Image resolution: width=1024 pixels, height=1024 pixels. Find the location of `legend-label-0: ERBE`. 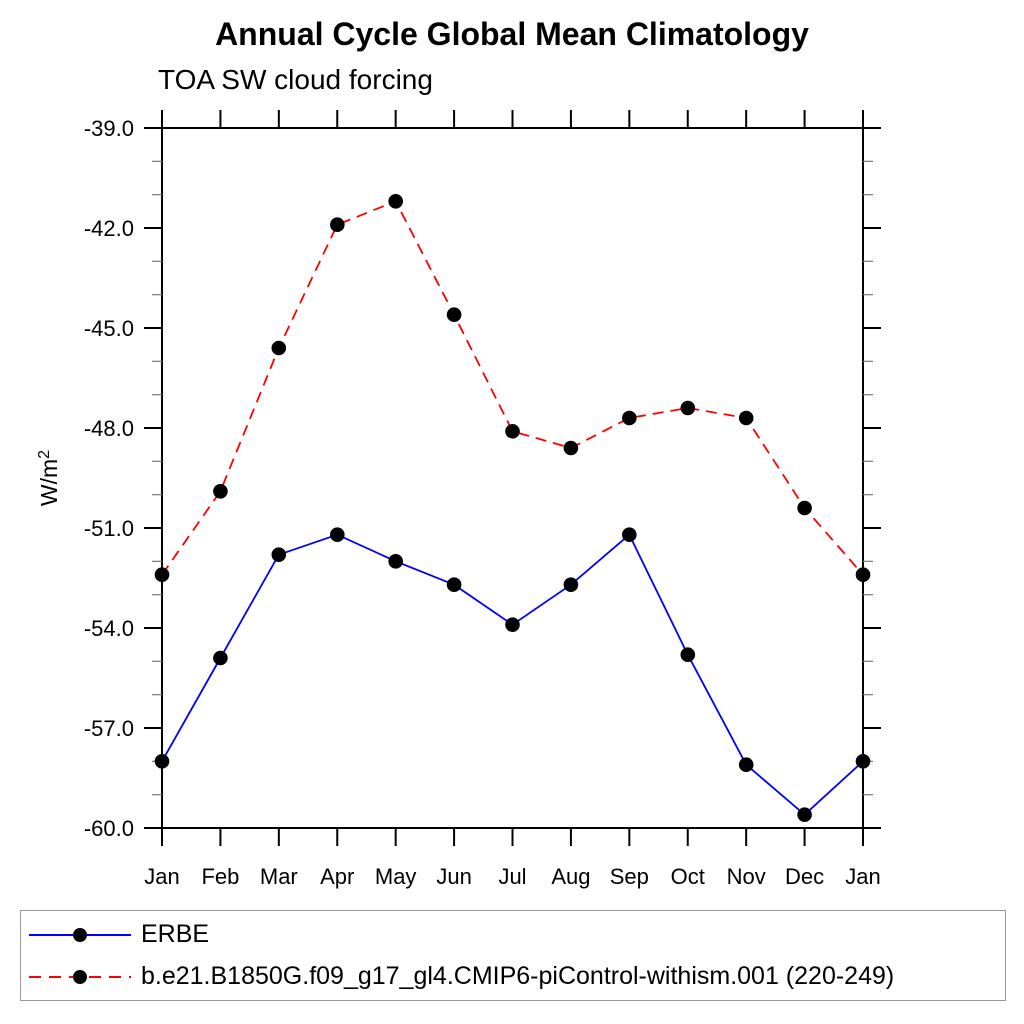

legend-label-0: ERBE is located at coordinates (175, 934).